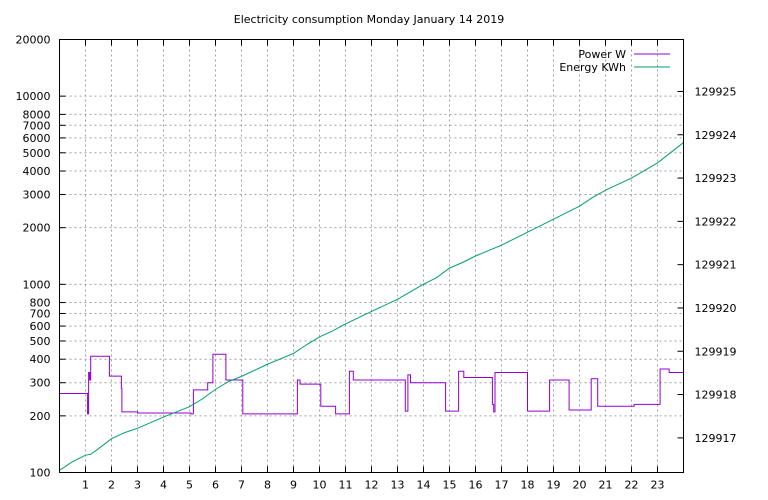 The image size is (768, 500). Describe the element at coordinates (716, 395) in the screenshot. I see `y2-tick-label: 129918` at that location.